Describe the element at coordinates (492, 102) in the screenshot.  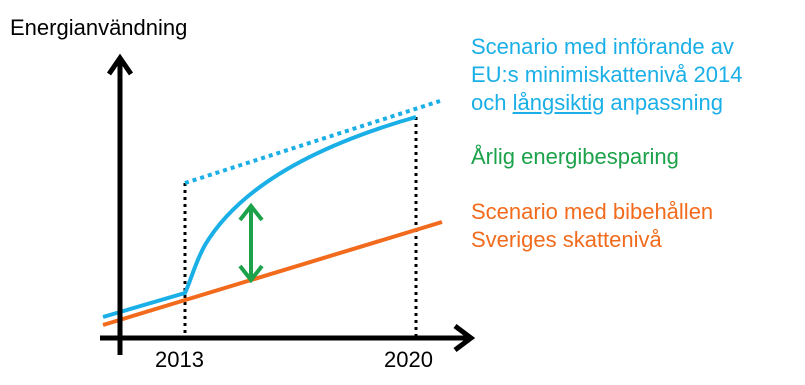
I see `legend-eu-line-3-prefix: och` at that location.